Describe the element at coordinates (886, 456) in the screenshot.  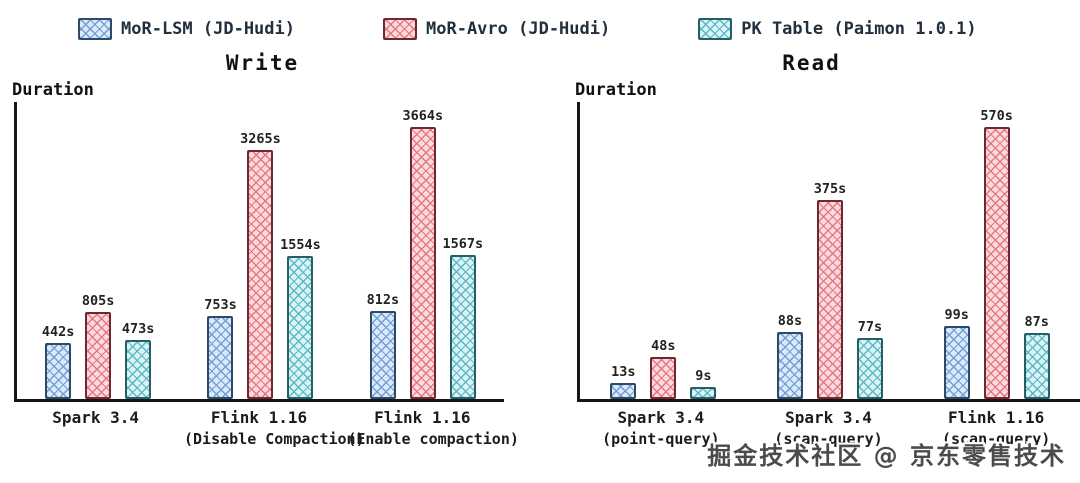
I see `watermark: 掘金技术社区 @ 京东零售技术` at that location.